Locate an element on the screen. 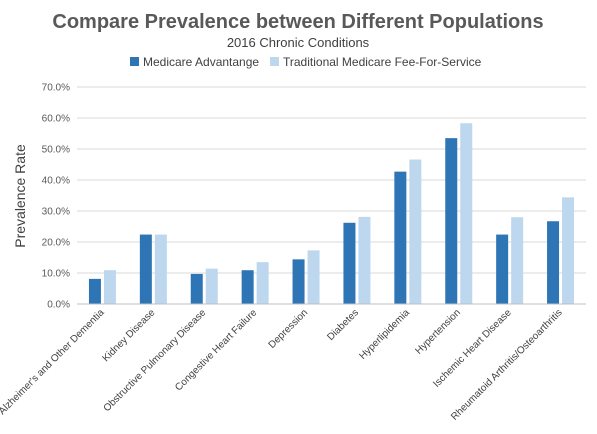  y-axis-label: Prevalence Rate is located at coordinates (20, 196).